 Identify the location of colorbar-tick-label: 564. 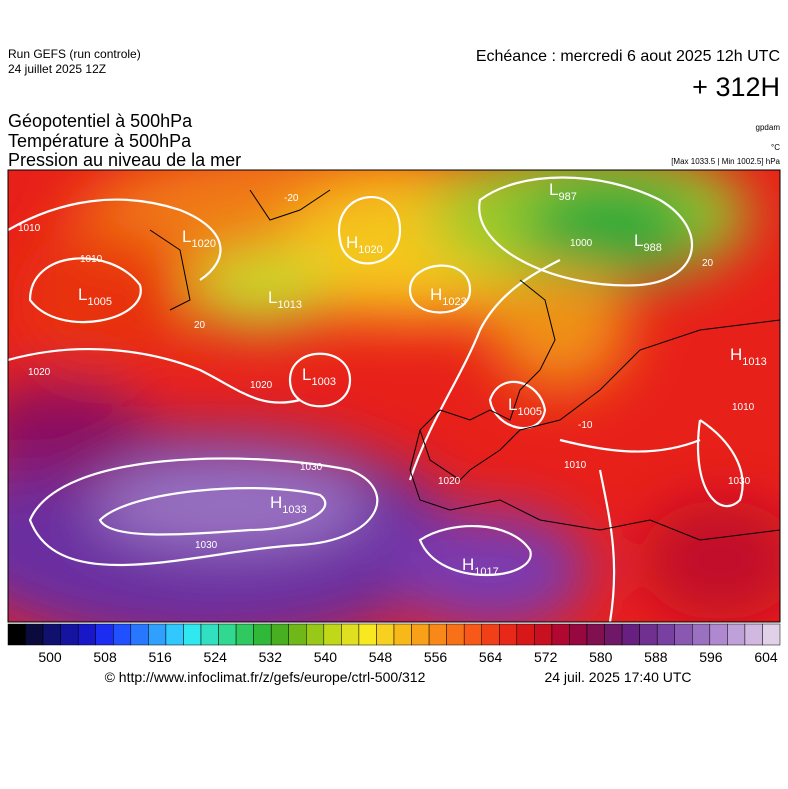
(491, 657).